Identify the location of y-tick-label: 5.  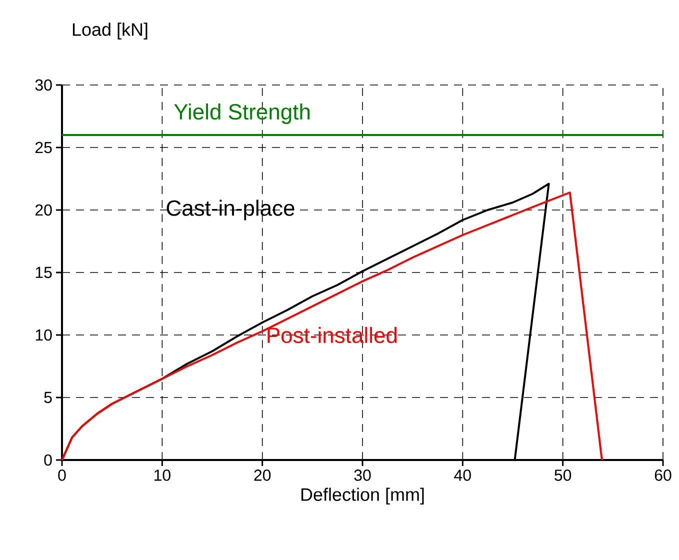
(48, 398).